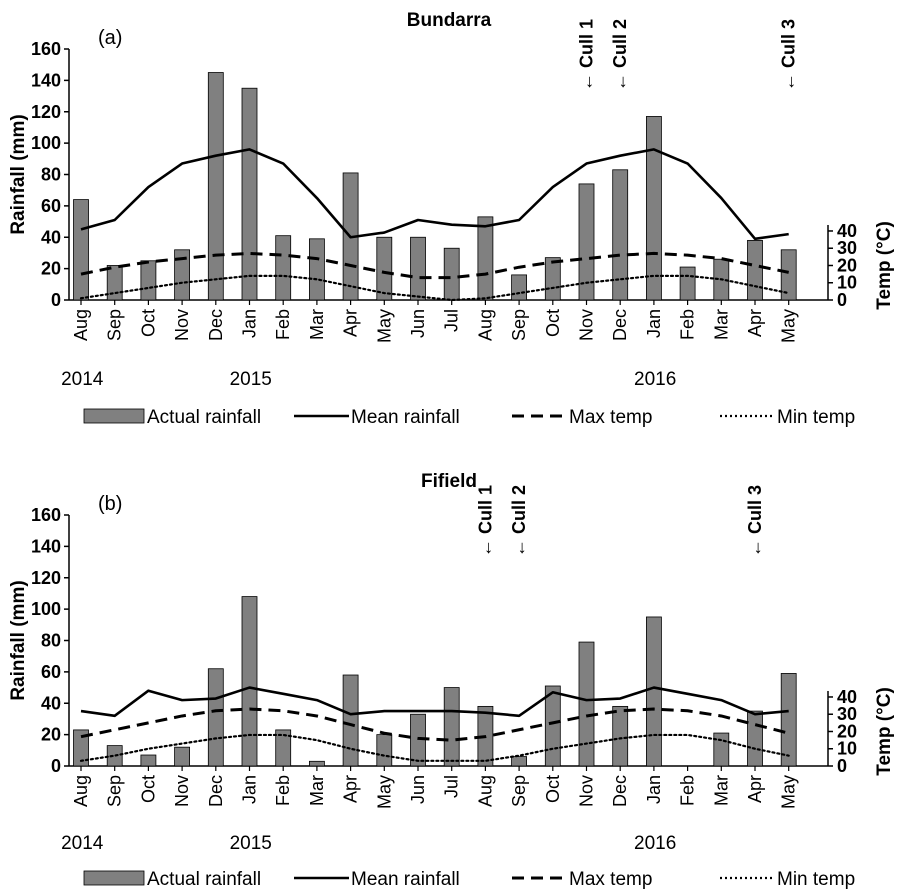 This screenshot has width=898, height=895. Describe the element at coordinates (485, 521) in the screenshot. I see `annotation-cull: ← Cull 1` at that location.